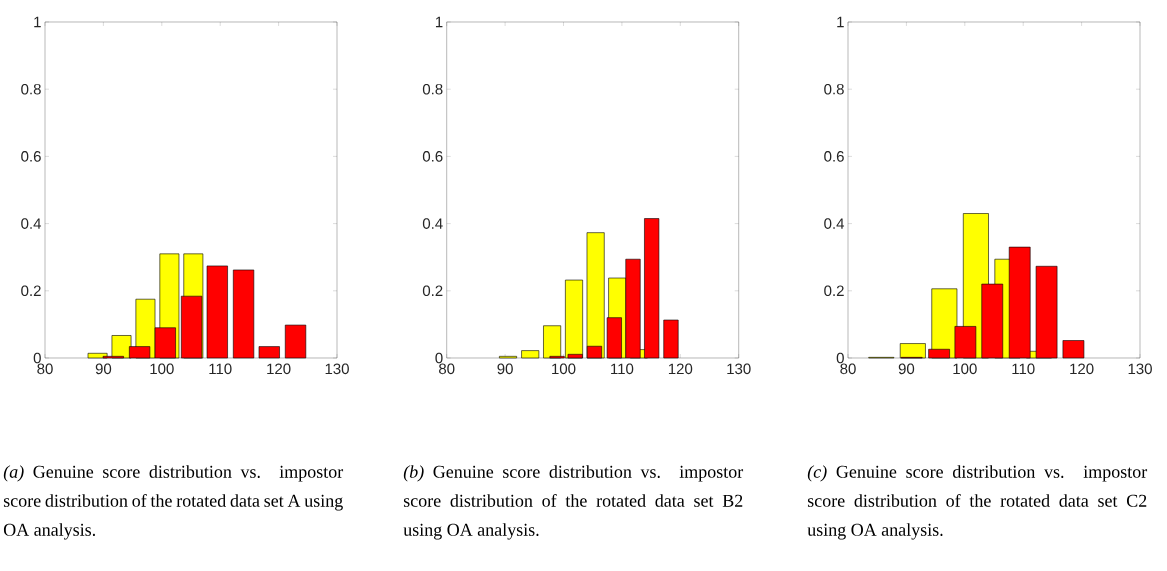 The image size is (1167, 571). Describe the element at coordinates (977, 502) in the screenshot. I see `text: (c) Genuine score distribution vs. impostor score distribution of the rotated data set C2 using OA analysis.` at that location.